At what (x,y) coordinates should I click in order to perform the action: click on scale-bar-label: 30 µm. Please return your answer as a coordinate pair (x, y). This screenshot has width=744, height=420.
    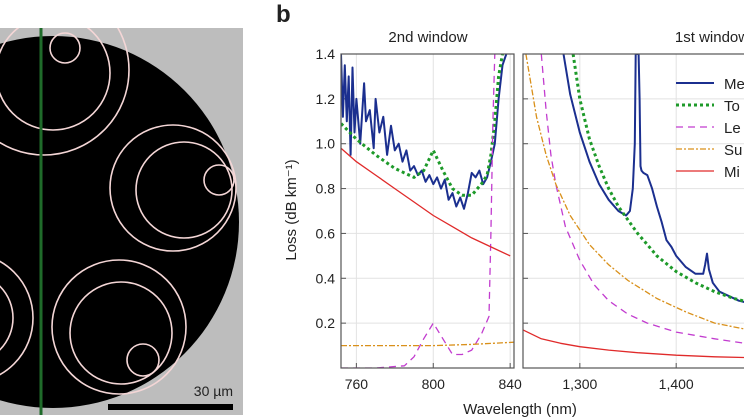
    Looking at the image, I should click on (213, 391).